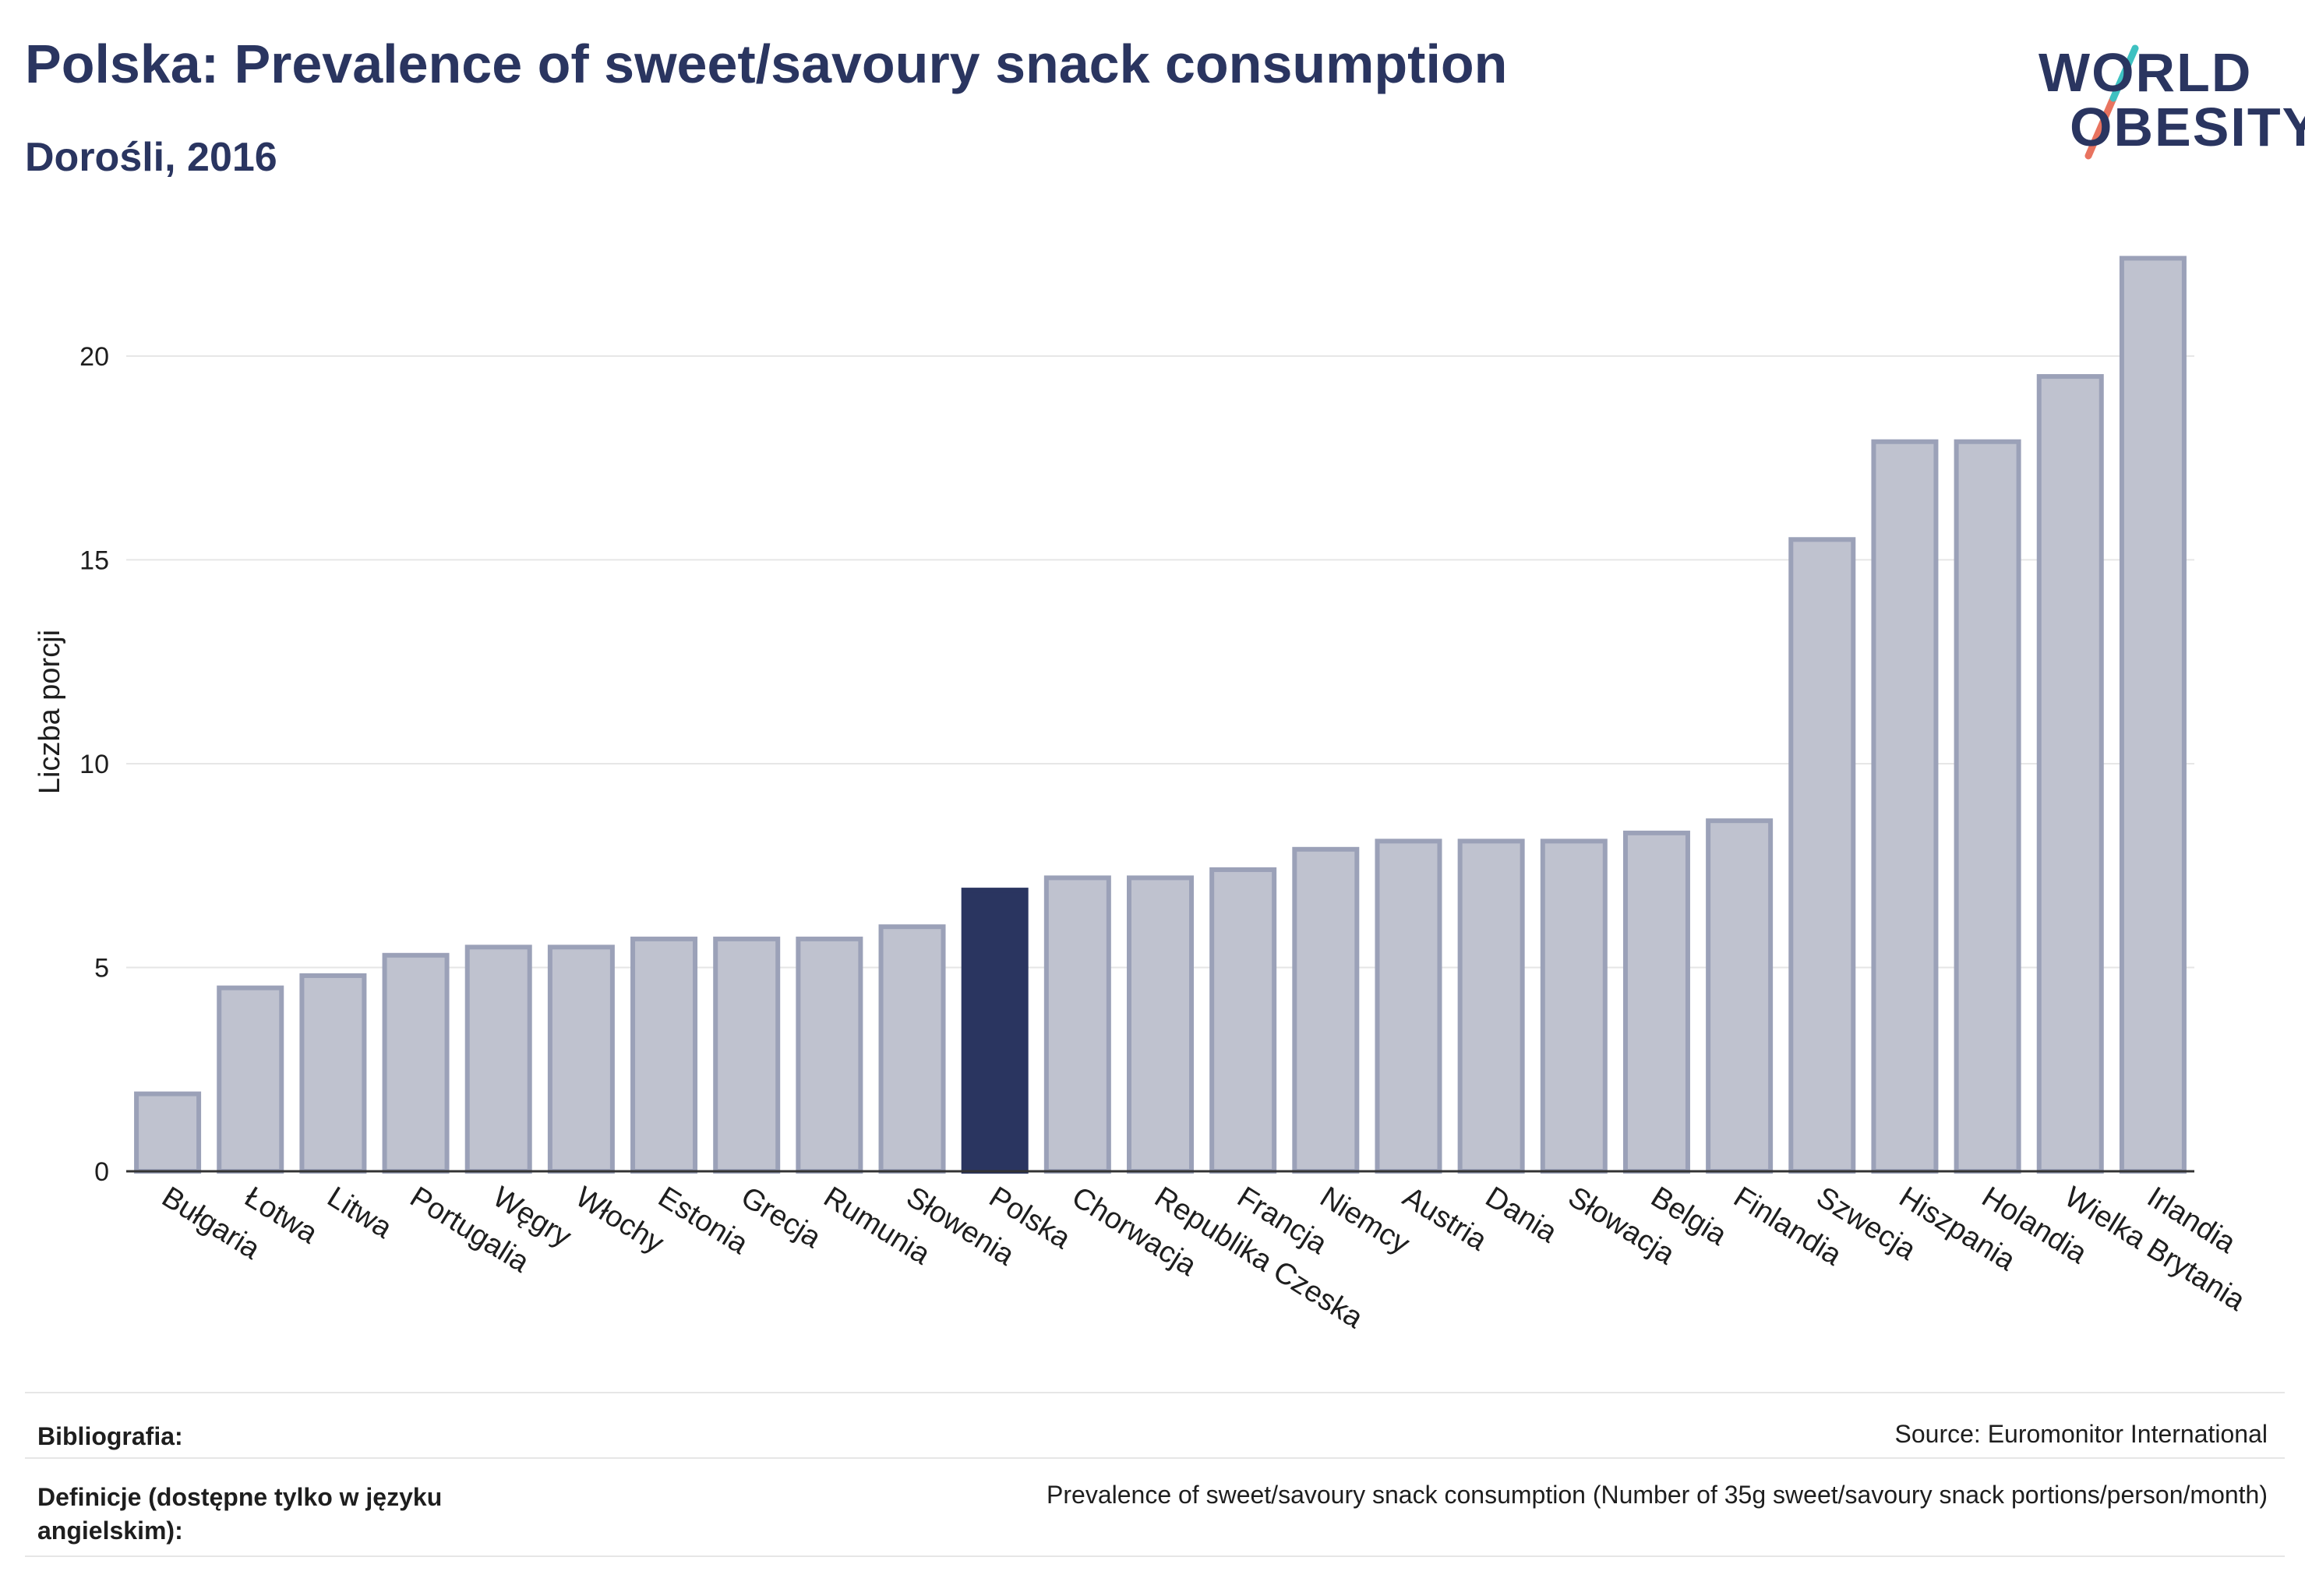  I want to click on bibliography-label: Bibliografia:, so click(110, 1436).